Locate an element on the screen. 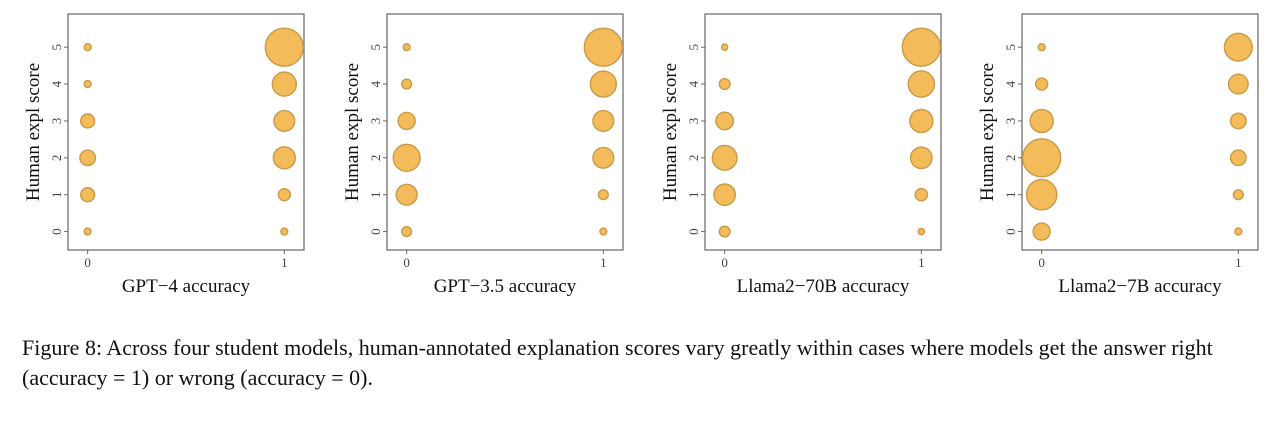  scatter-panel-1: 0 1 2 3 4 5 0 1 GPT−4 accuracy Human expl score is located at coordinates (164, 155).